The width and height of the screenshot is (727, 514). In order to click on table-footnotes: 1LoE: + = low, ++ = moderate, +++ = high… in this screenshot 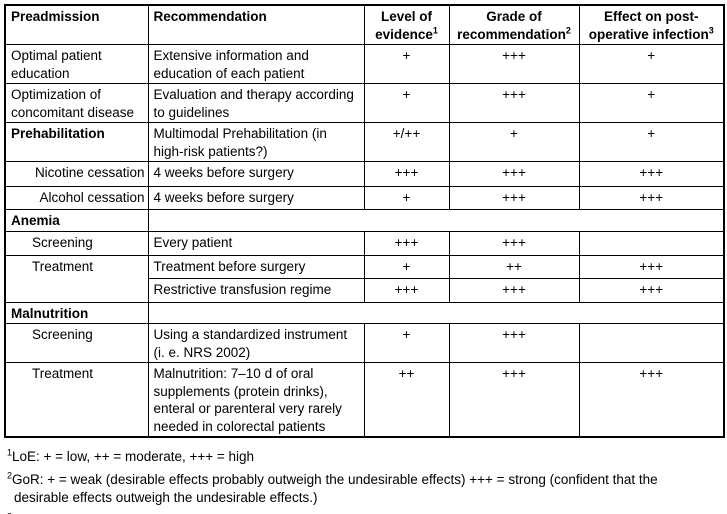, I will do `click(363, 481)`.